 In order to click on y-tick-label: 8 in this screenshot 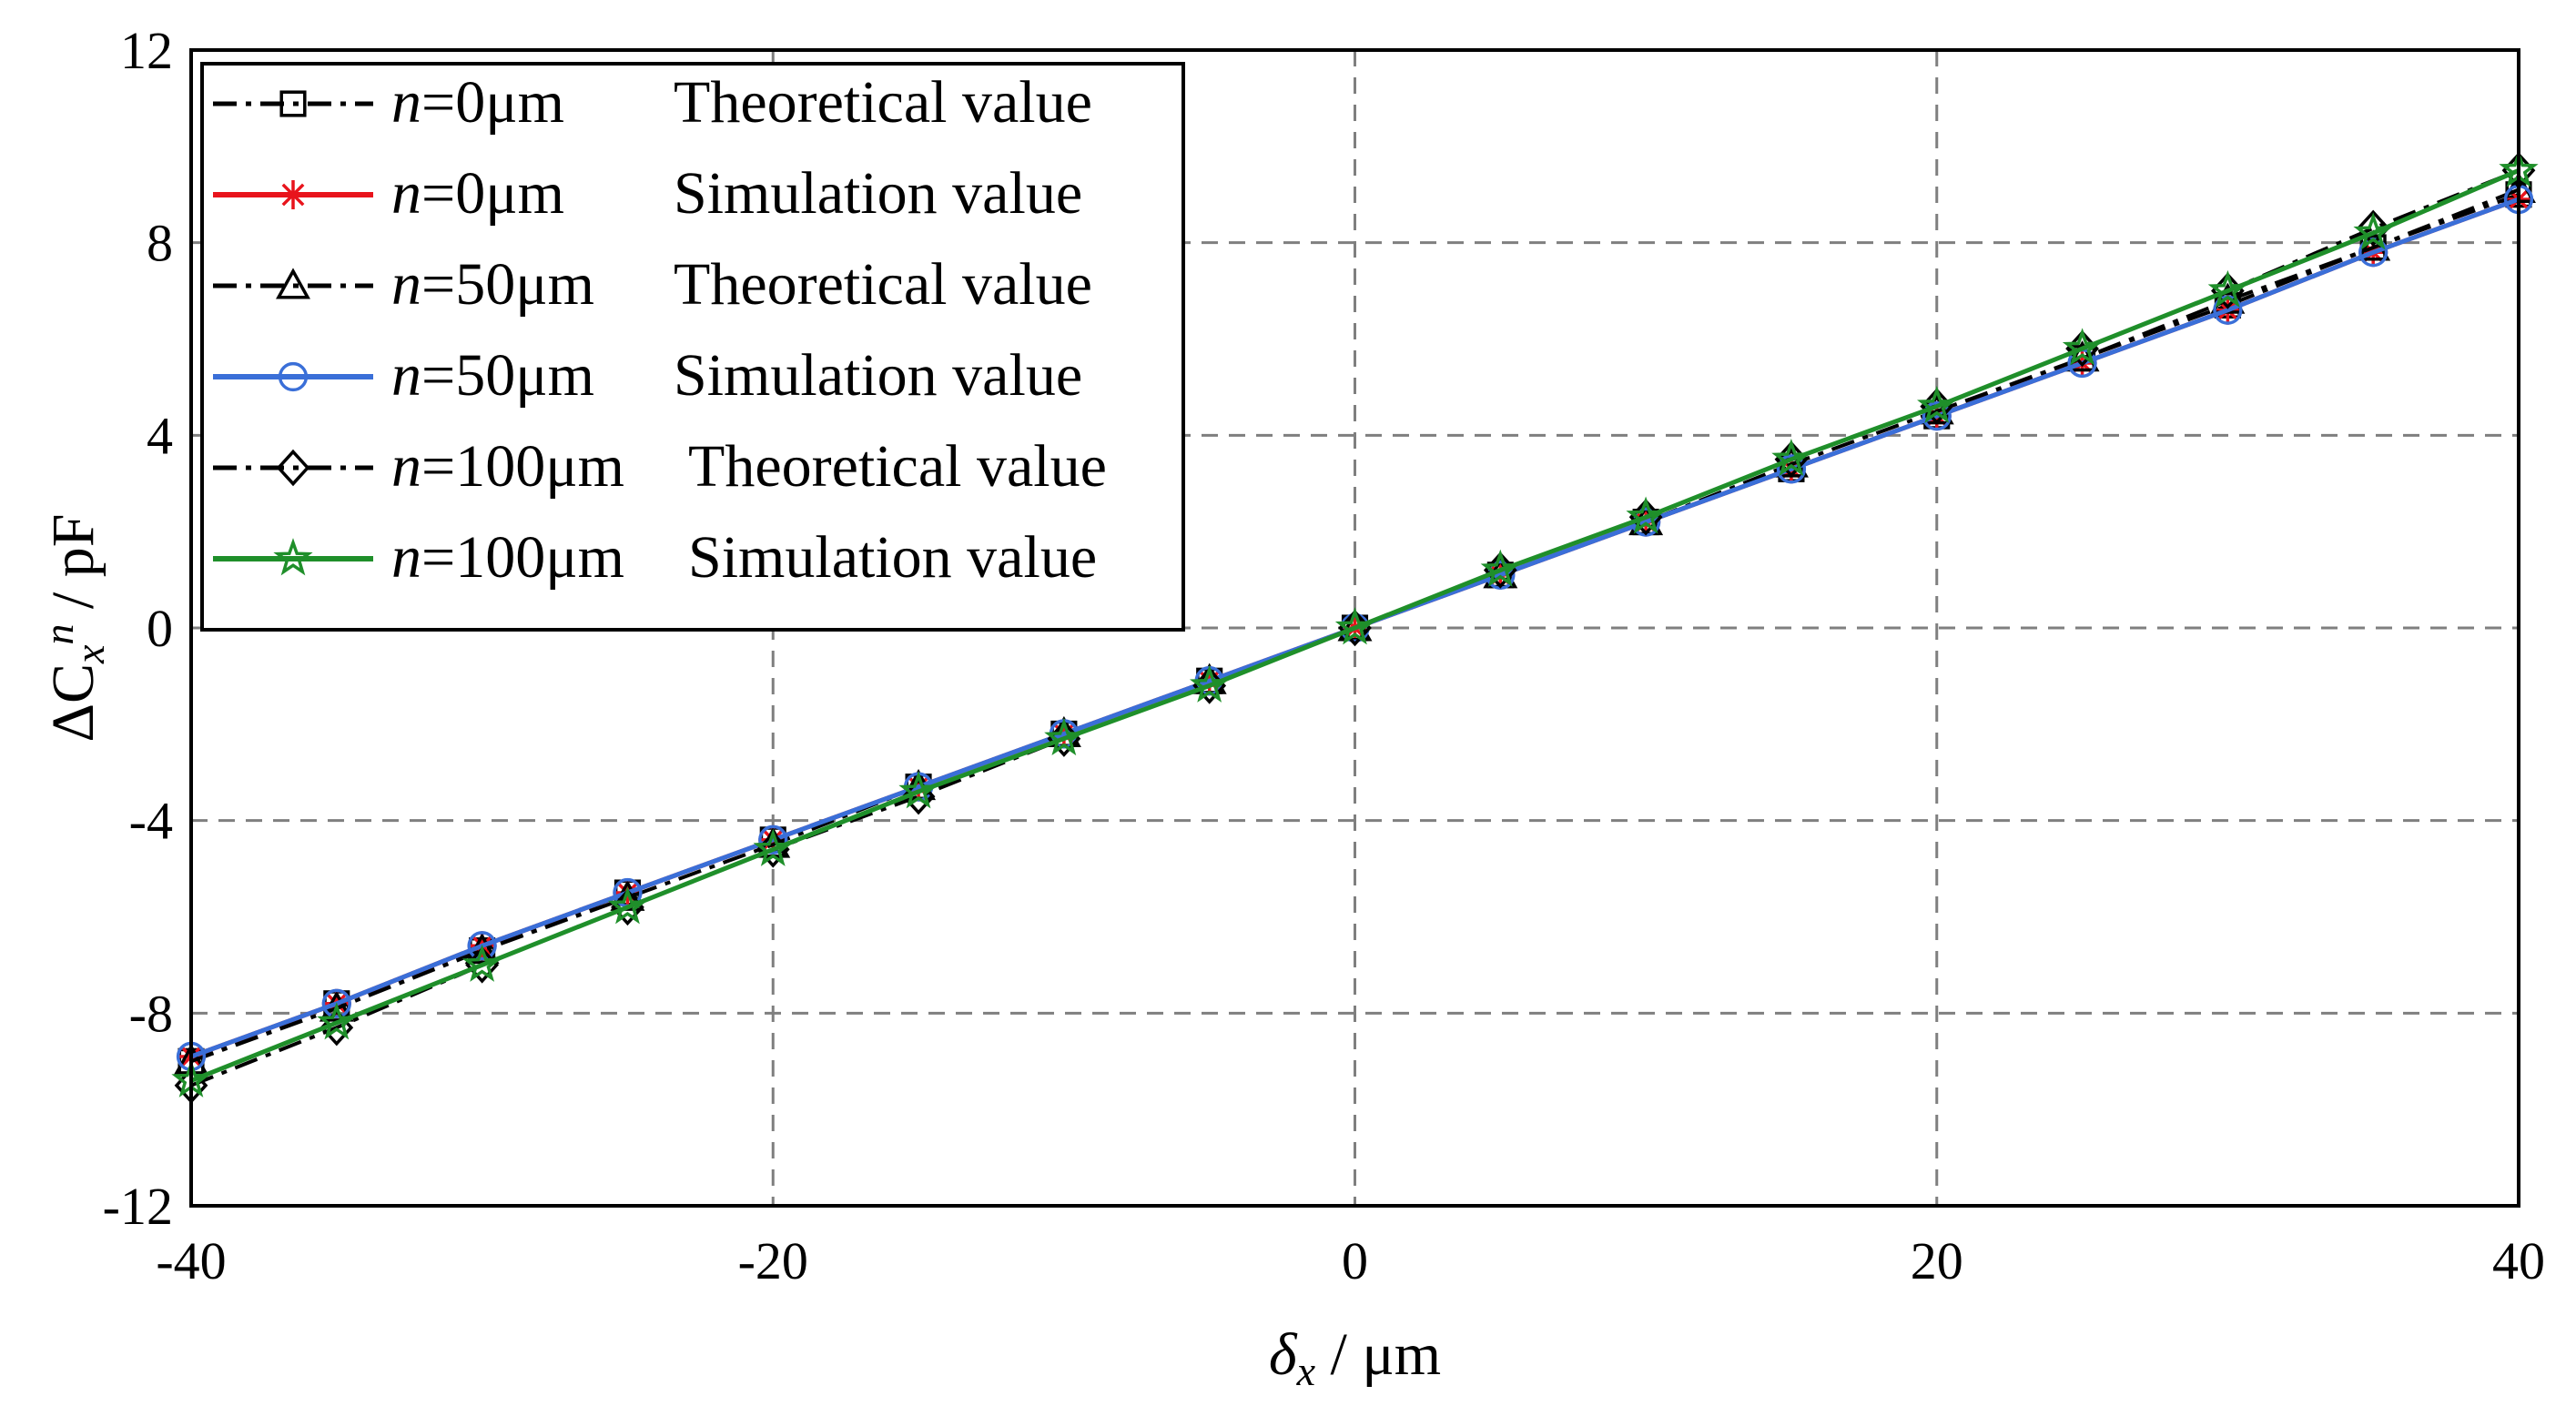, I will do `click(160, 243)`.